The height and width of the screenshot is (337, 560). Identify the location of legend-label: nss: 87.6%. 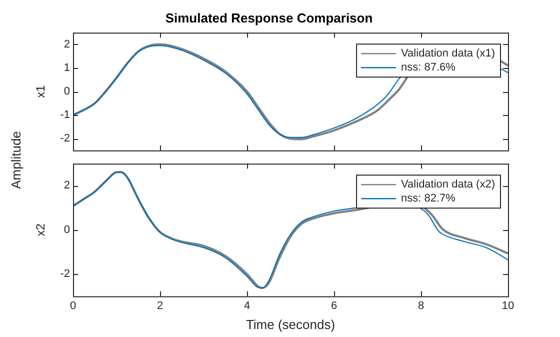
(428, 68).